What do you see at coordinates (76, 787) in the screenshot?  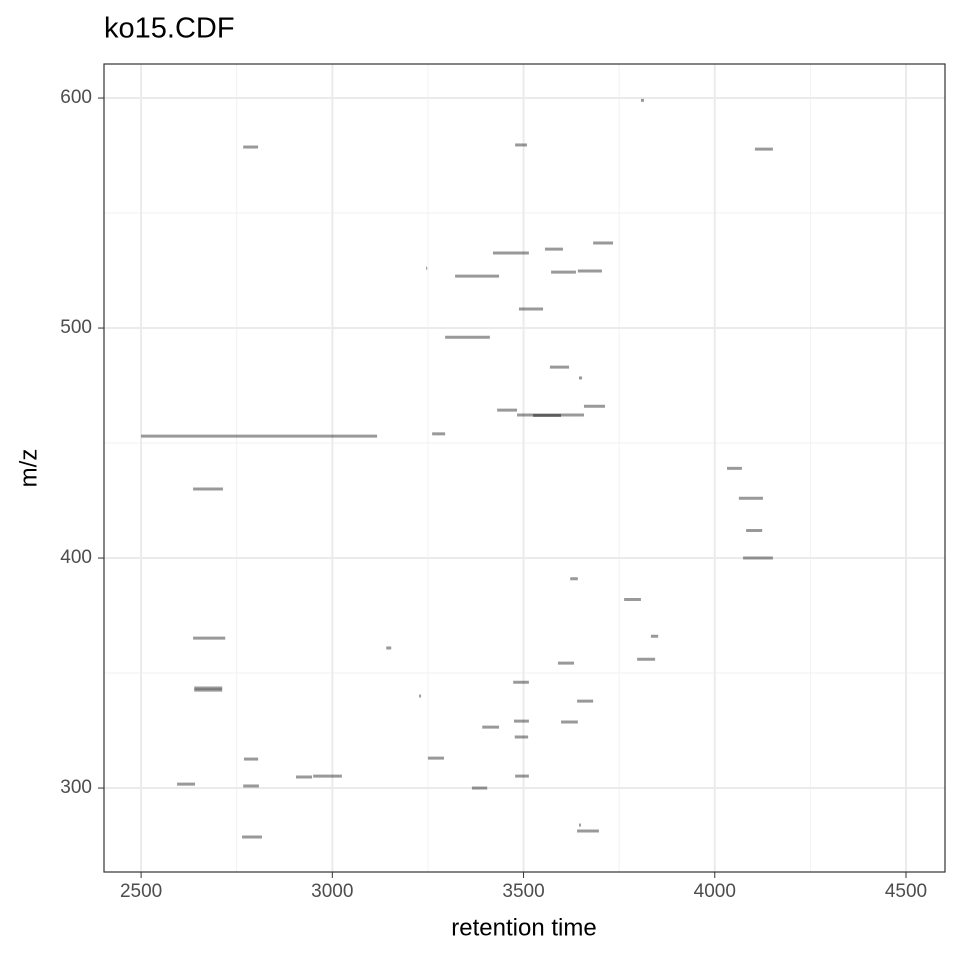 I see `y-tick-label: 300` at bounding box center [76, 787].